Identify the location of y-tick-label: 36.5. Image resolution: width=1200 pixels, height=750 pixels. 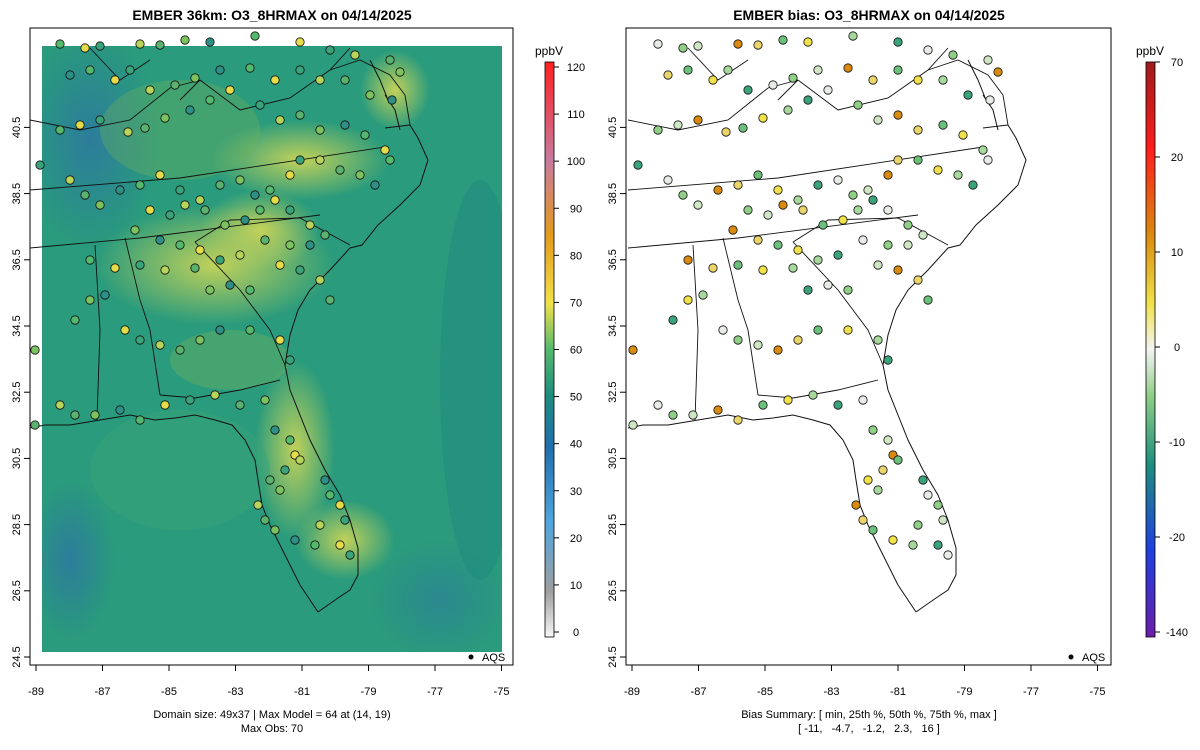
(613, 259).